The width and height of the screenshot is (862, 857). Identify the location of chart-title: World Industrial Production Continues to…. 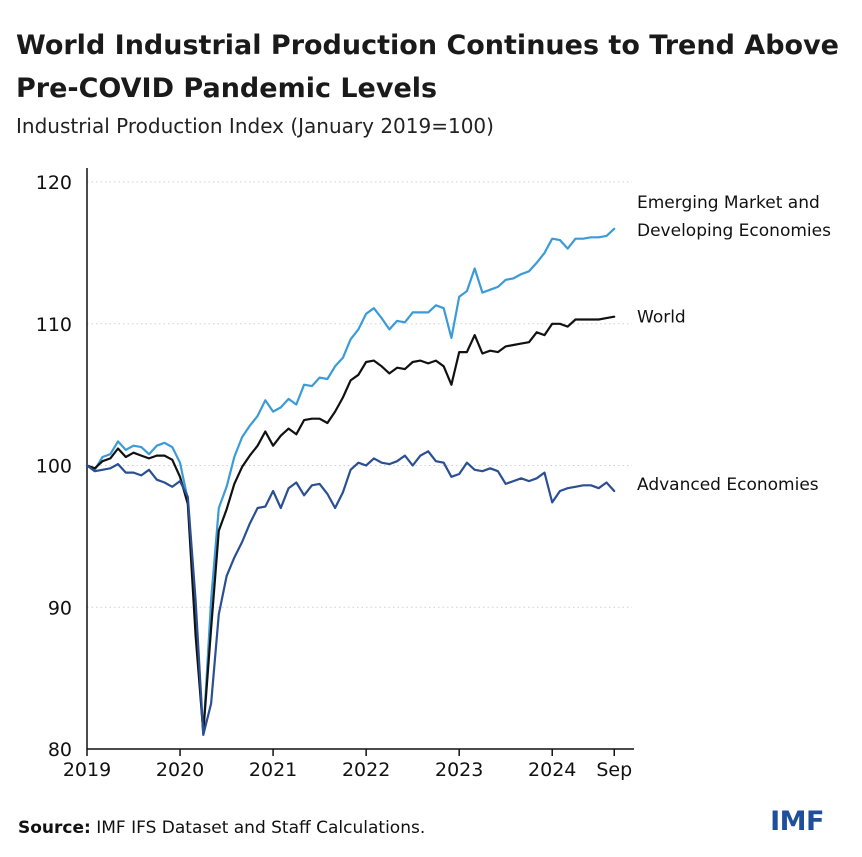
(427, 67).